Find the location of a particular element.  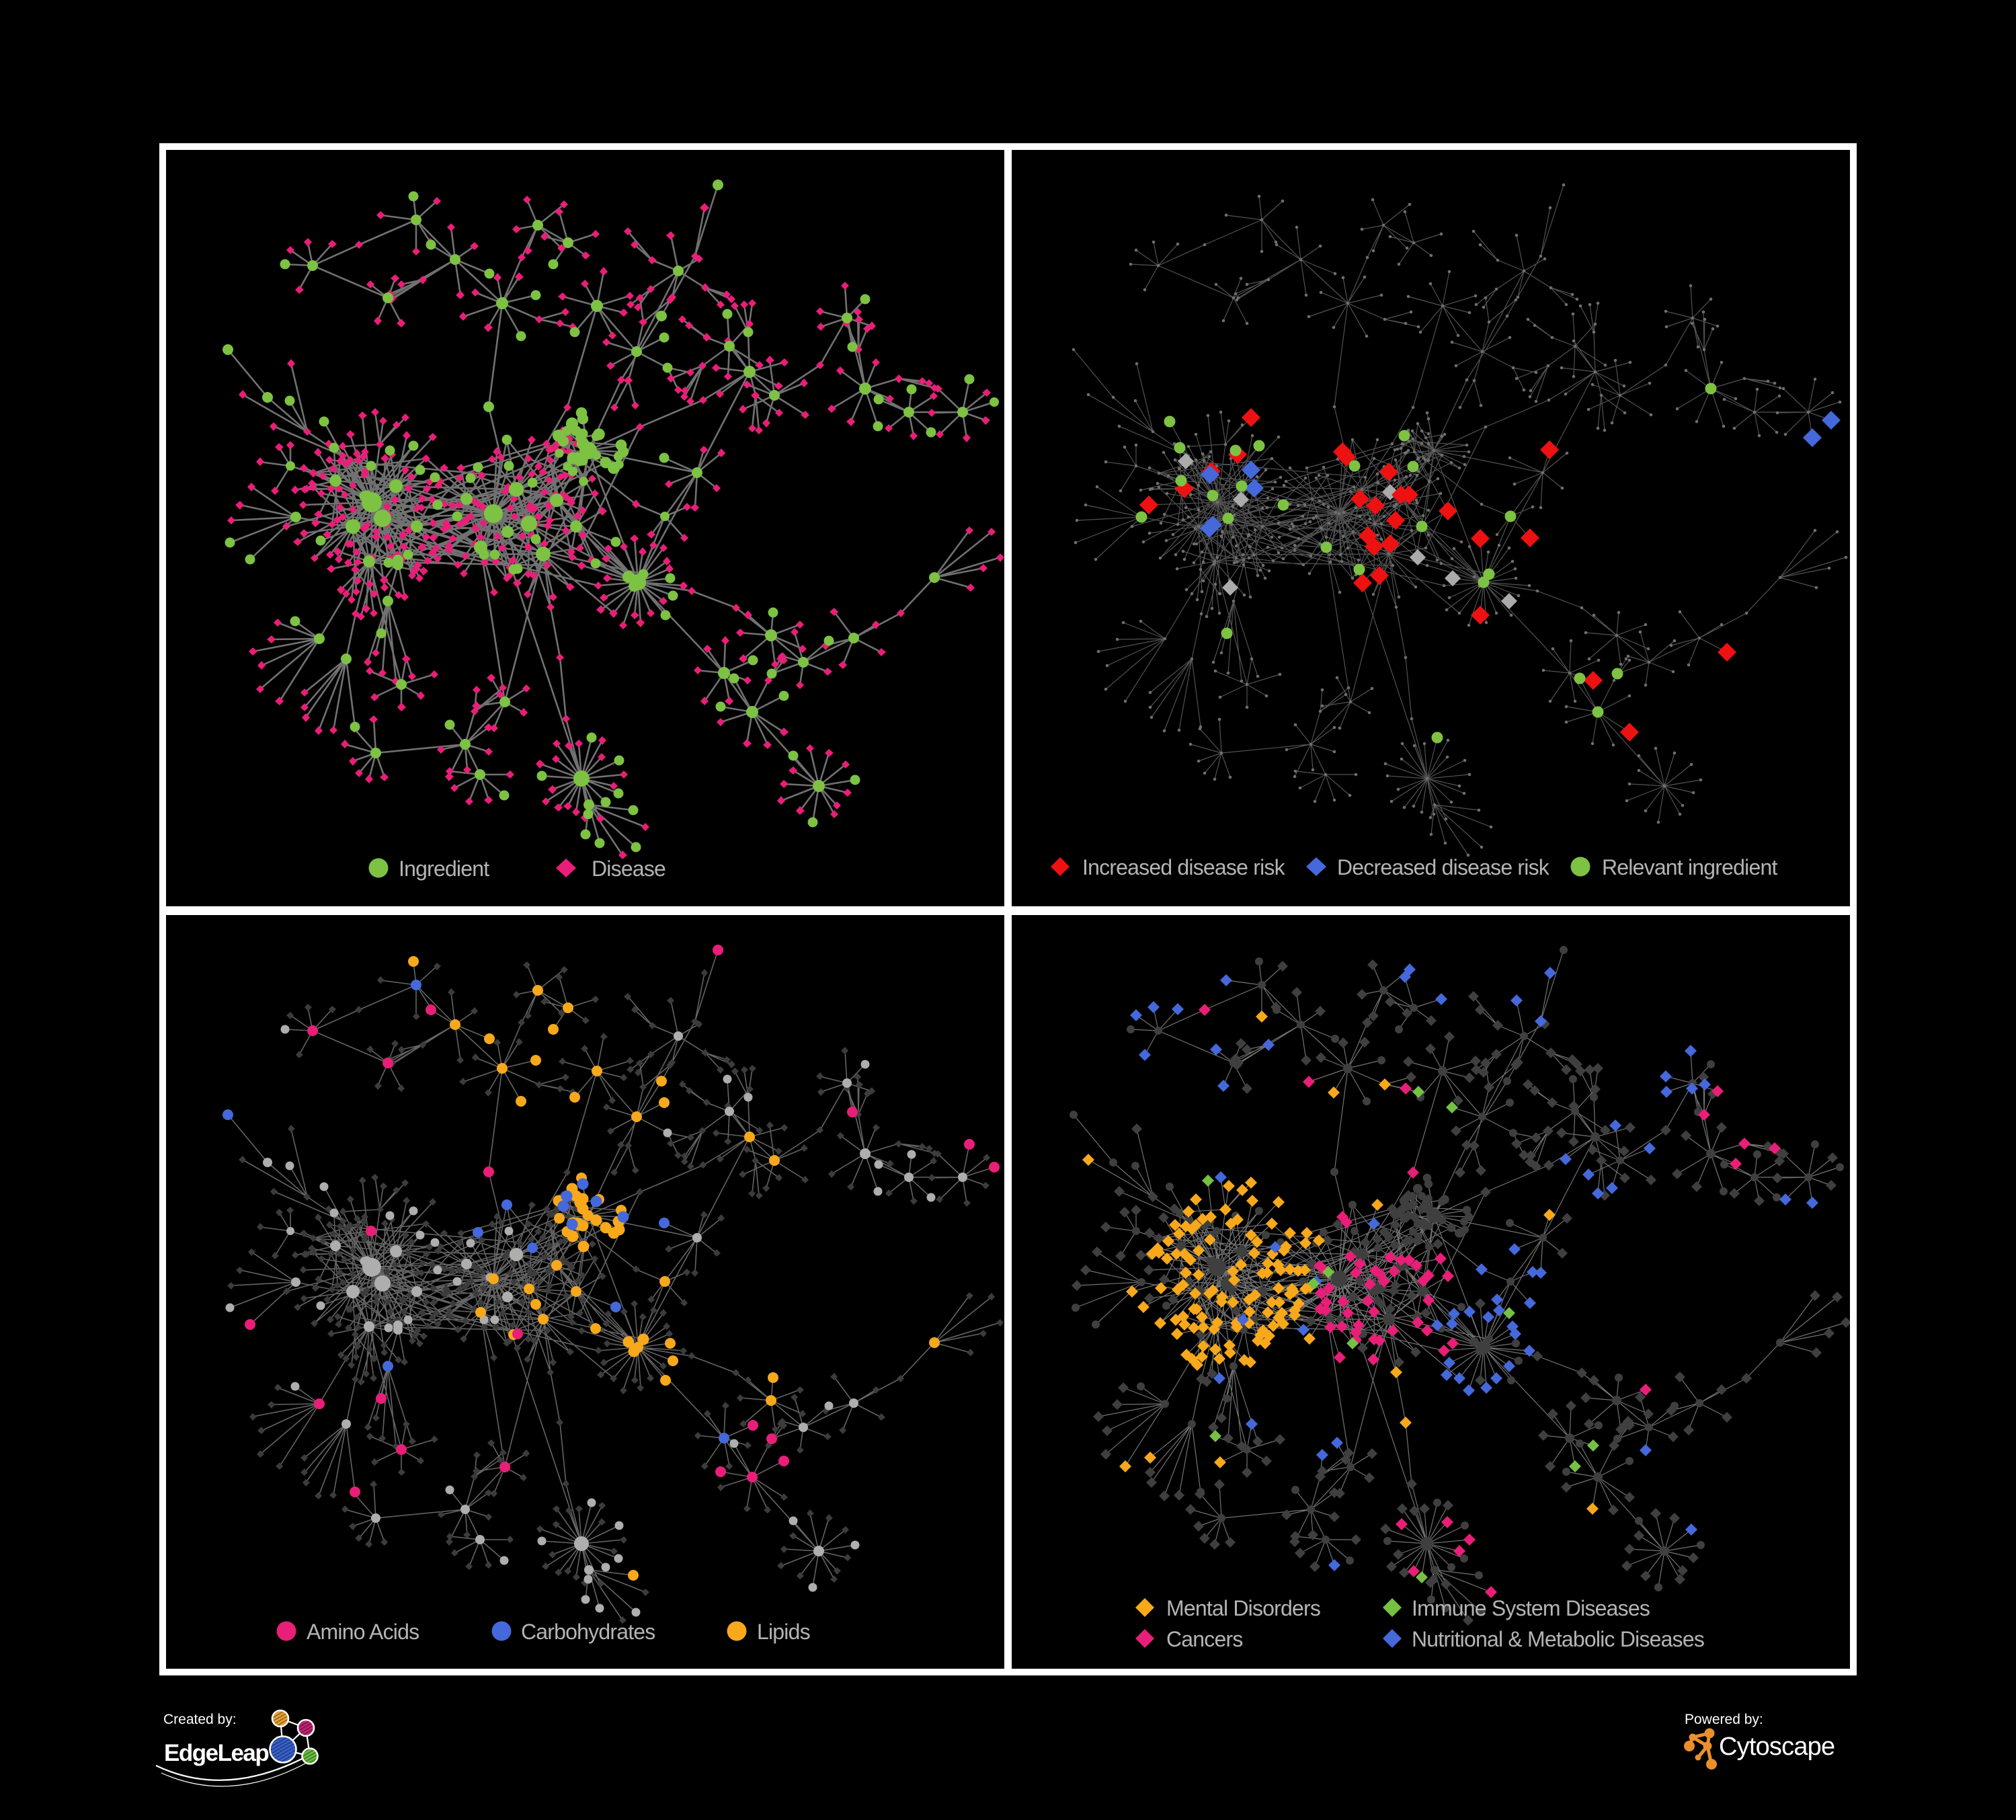

svg-text:Nutritional & Metabolic Diseas: Nutritional & Metabolic Diseases is located at coordinates (1558, 1639).